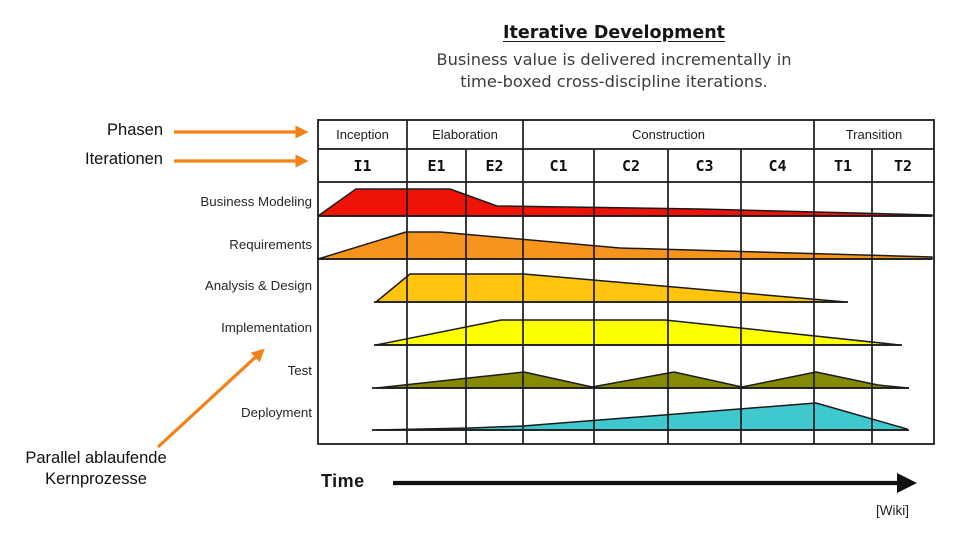 The width and height of the screenshot is (957, 549). What do you see at coordinates (258, 285) in the screenshot?
I see `discipline-label-analysis-design: Analysis & Design` at bounding box center [258, 285].